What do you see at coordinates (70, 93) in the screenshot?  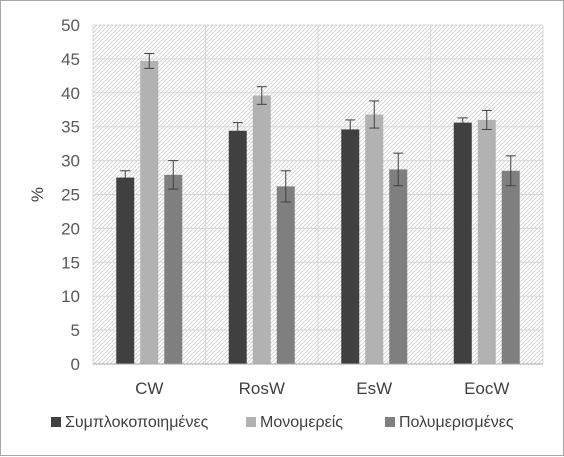 I see `y-tick-label: 40` at bounding box center [70, 93].